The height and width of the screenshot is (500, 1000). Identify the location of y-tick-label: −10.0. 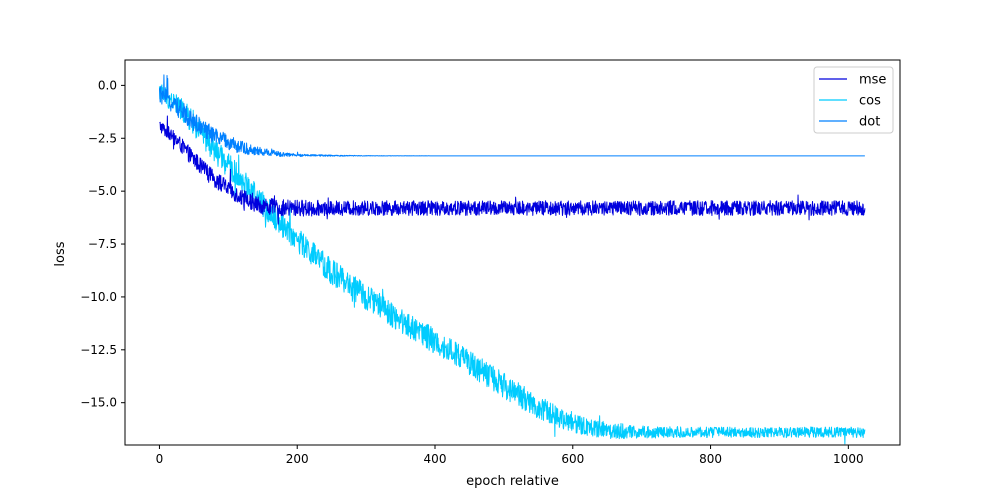
(98, 297).